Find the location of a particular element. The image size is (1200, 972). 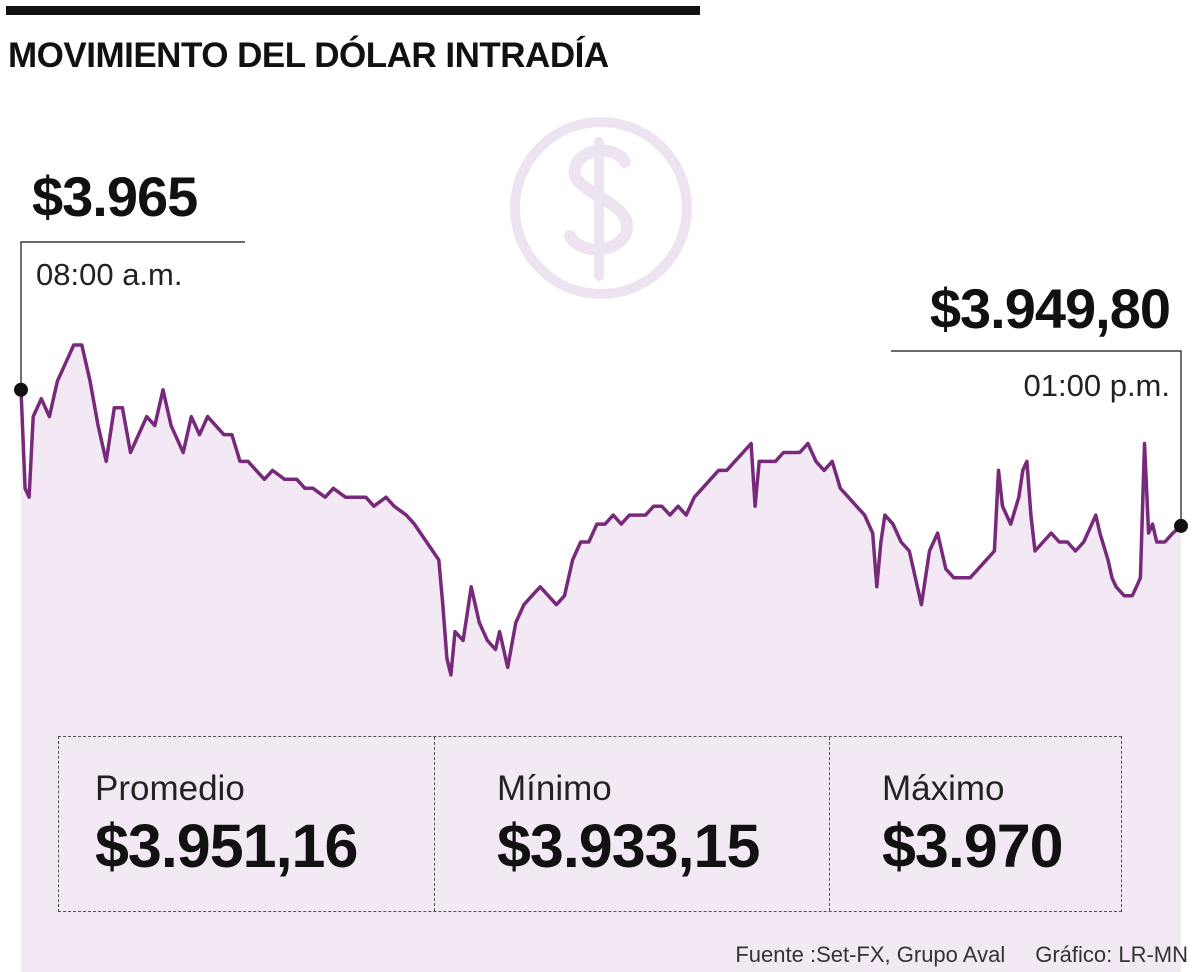

title-rule is located at coordinates (353, 10).